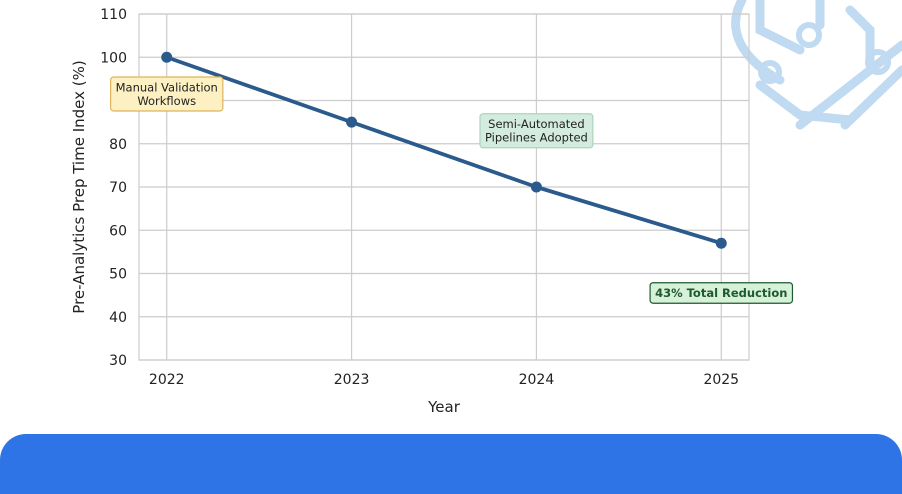  Describe the element at coordinates (816, 65) in the screenshot. I see `circuit-icon` at that location.